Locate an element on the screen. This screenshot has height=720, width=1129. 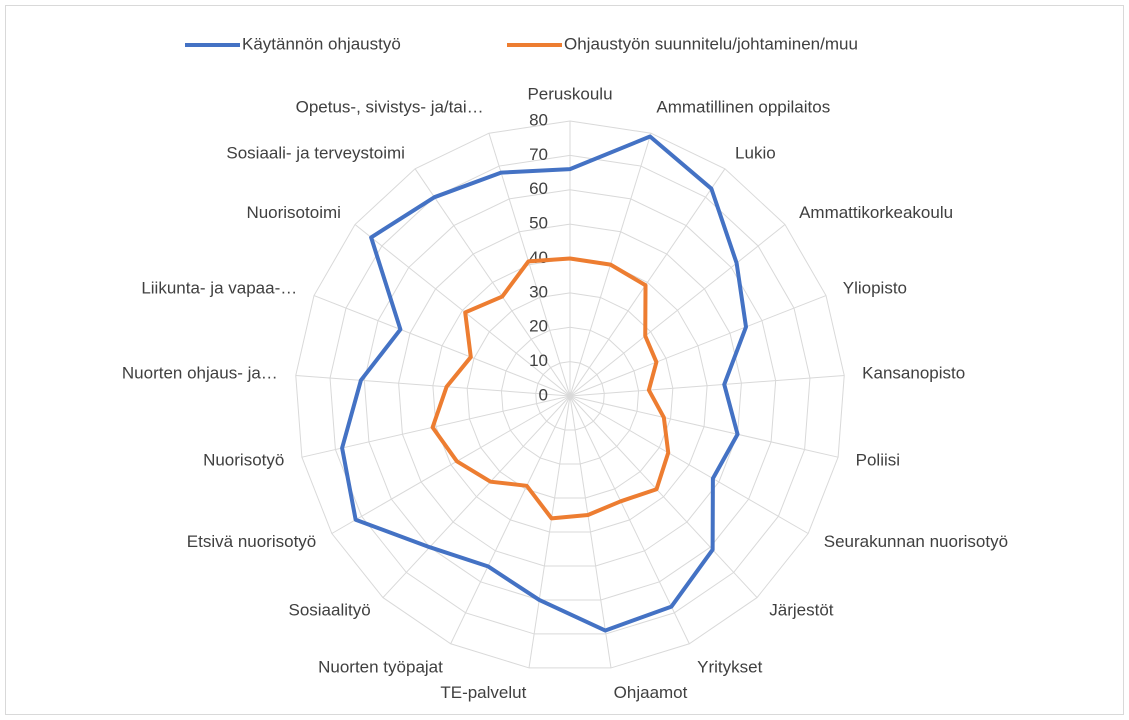
category-label: Kansanopisto is located at coordinates (913, 373).